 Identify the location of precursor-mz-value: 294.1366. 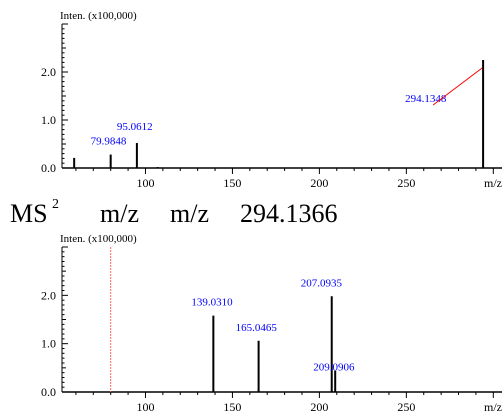
(289, 213).